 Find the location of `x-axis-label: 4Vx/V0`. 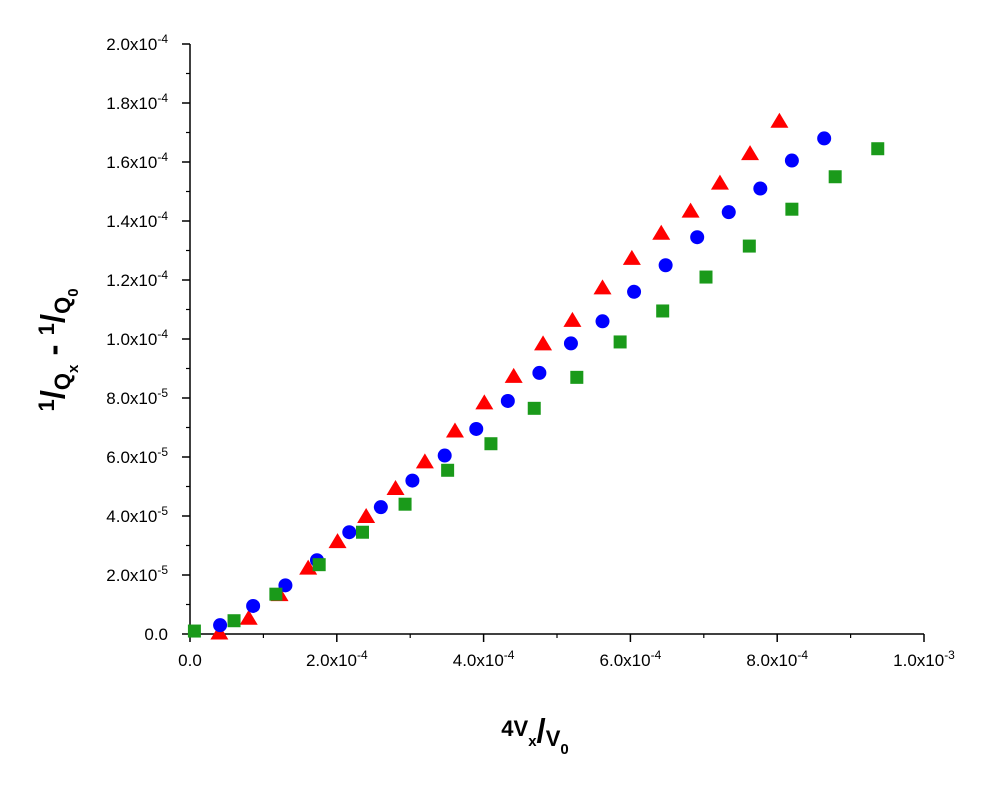

x-axis-label: 4Vx/V0 is located at coordinates (534, 735).